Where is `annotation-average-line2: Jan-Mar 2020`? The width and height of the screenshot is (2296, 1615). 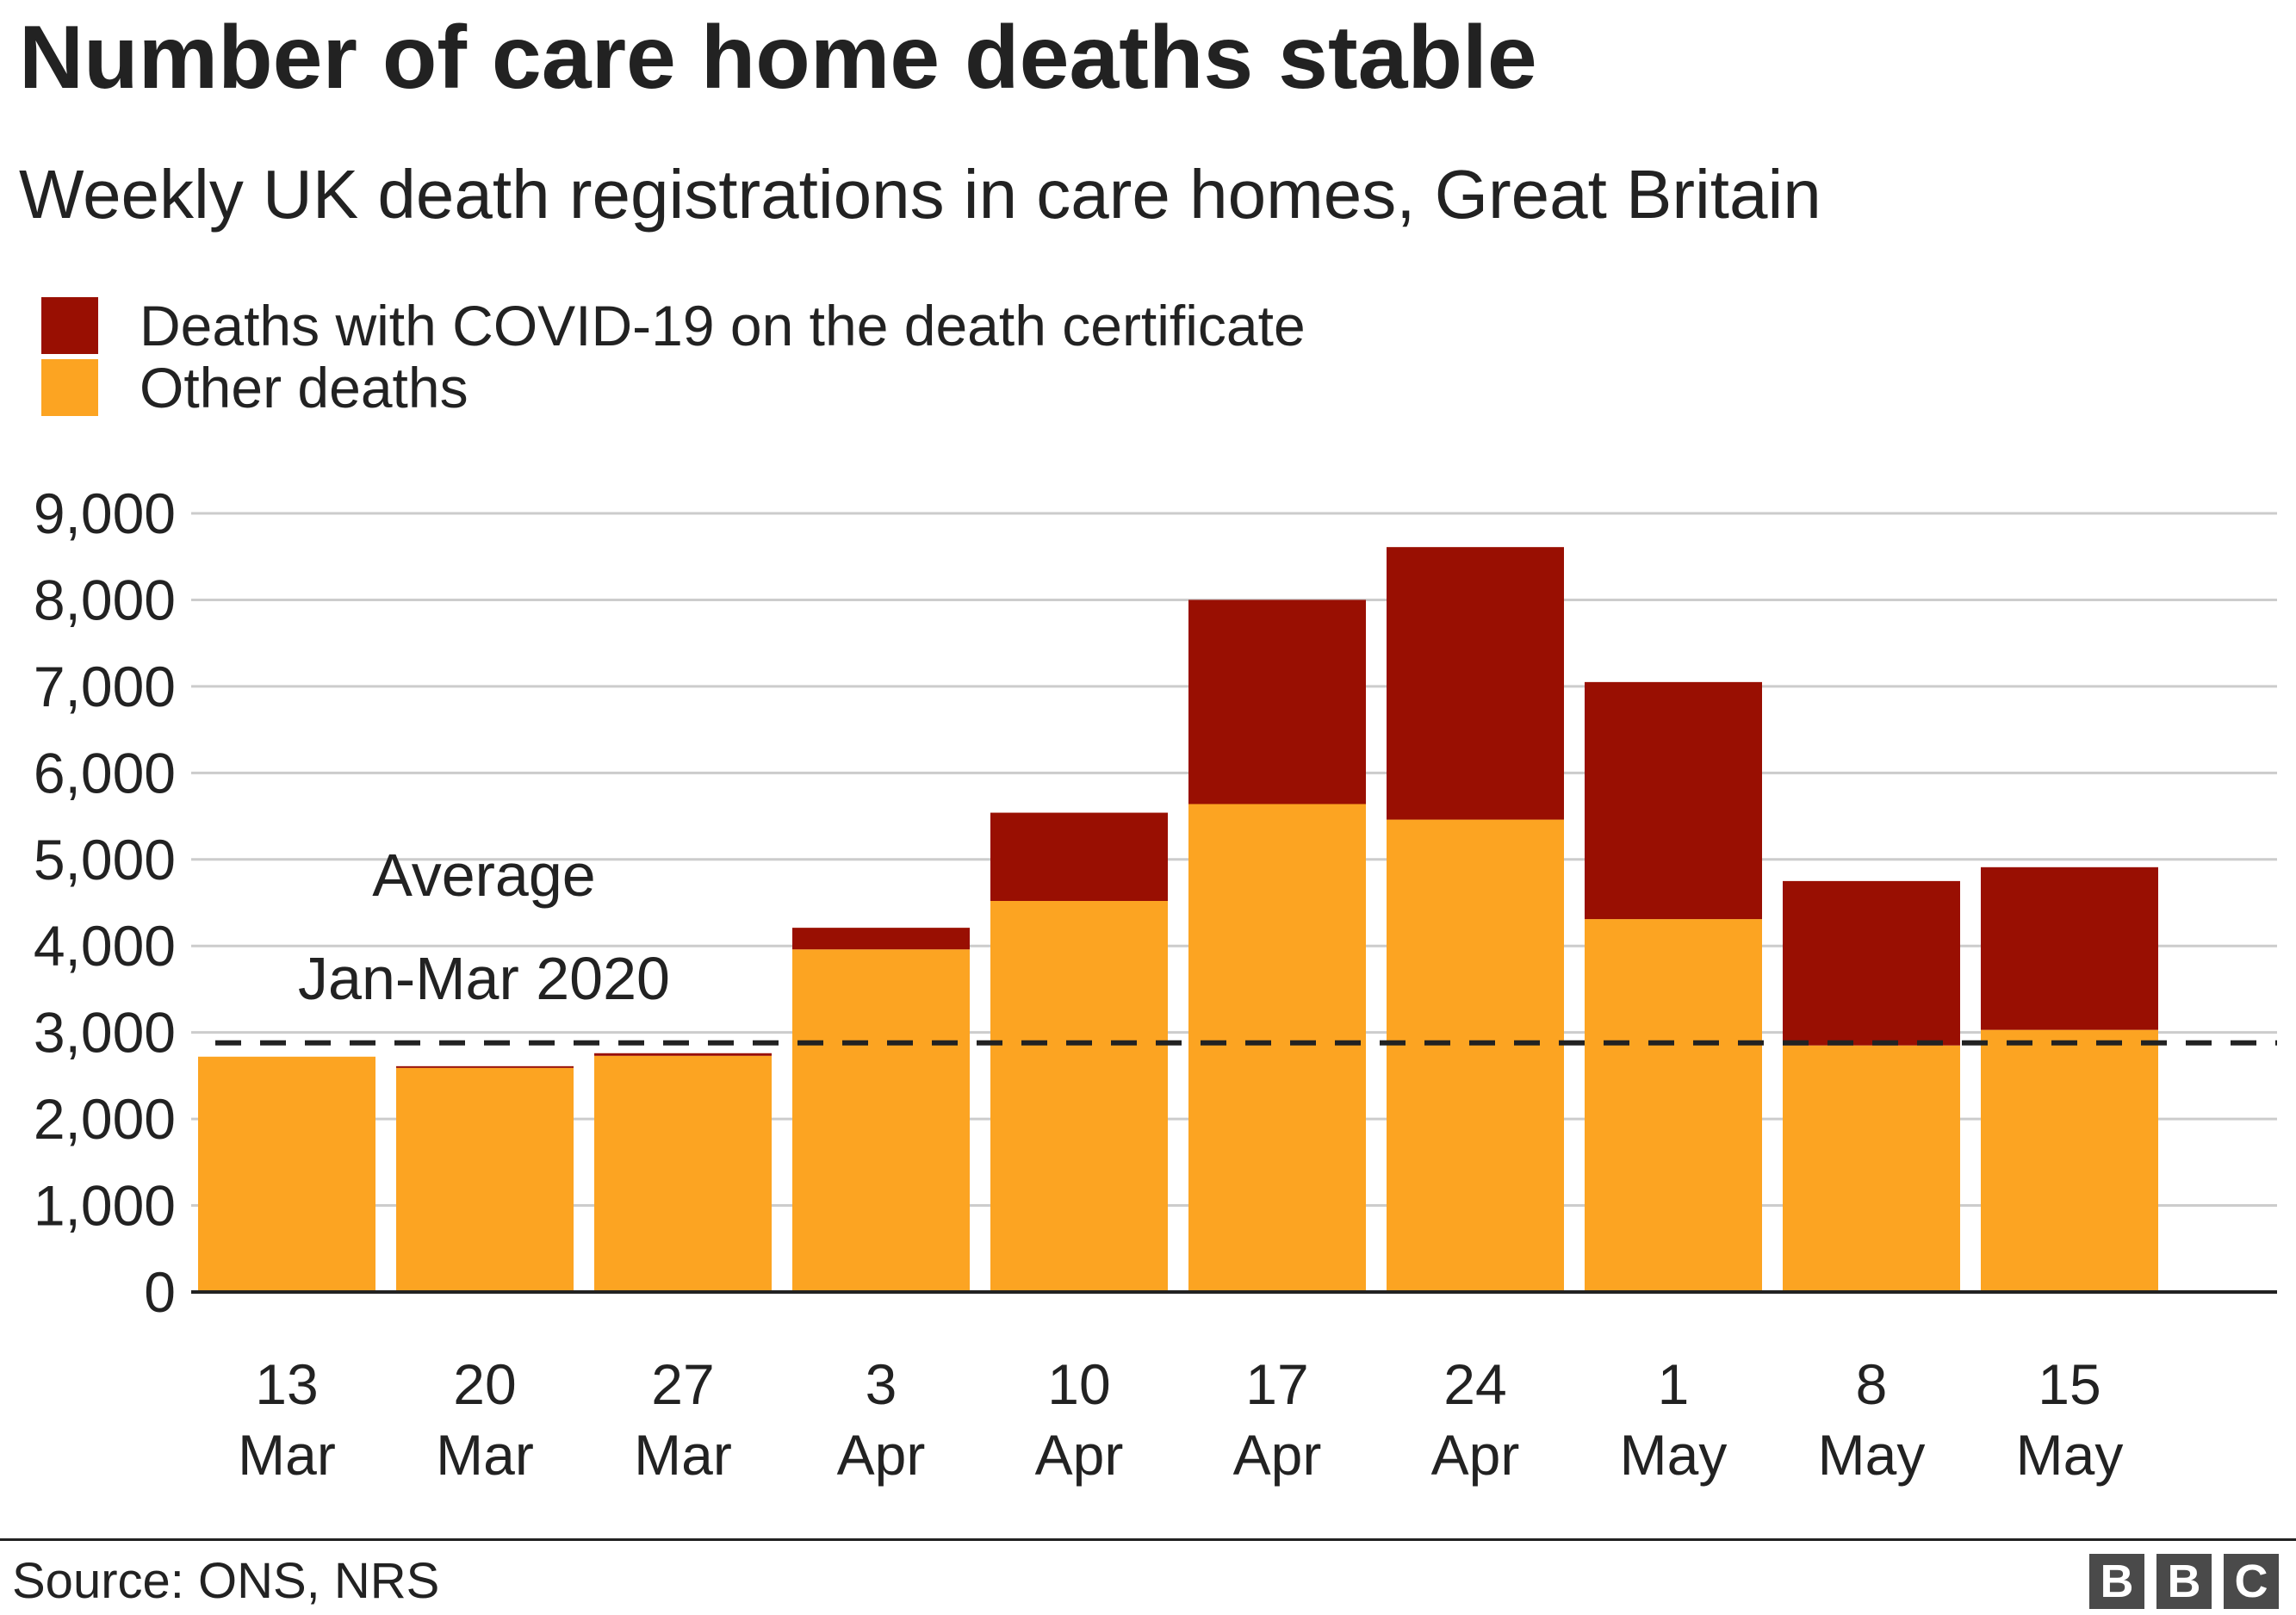 annotation-average-line2: Jan-Mar 2020 is located at coordinates (484, 978).